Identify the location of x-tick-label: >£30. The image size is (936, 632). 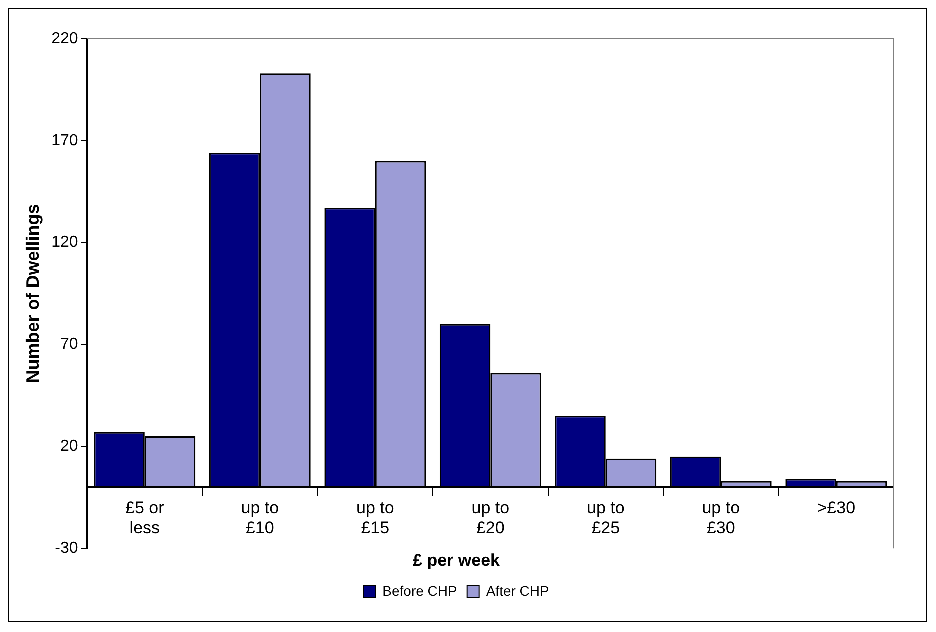
(836, 508).